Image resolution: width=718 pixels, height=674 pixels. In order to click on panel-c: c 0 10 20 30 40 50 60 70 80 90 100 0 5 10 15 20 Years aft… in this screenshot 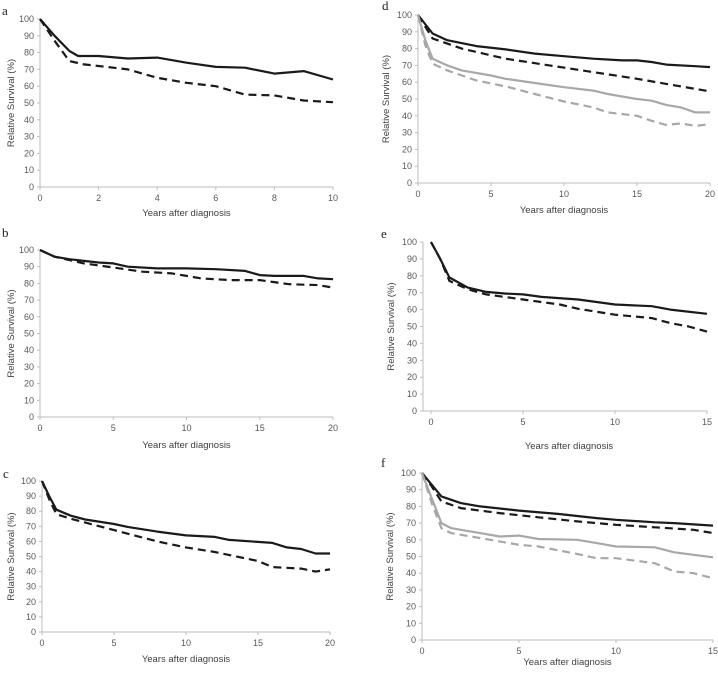, I will do `click(169, 565)`.